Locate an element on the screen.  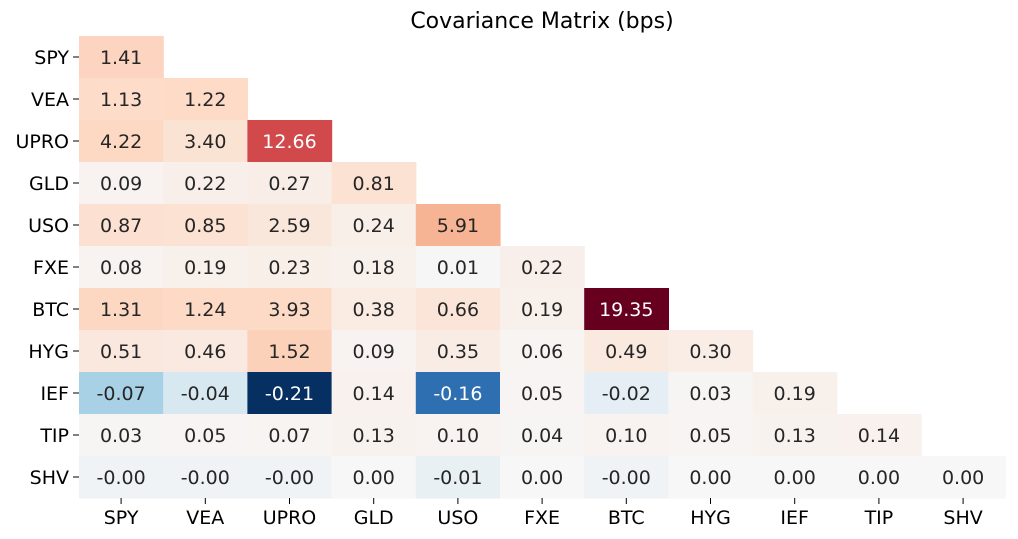
heatmap-cell-tip-spy is located at coordinates (121, 435).